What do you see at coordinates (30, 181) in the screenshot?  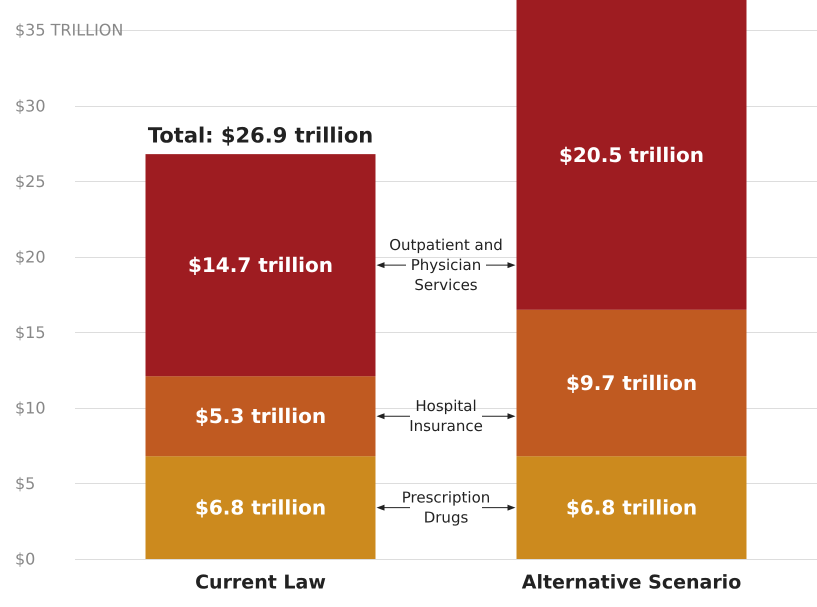 I see `y-tick-label: $25` at bounding box center [30, 181].